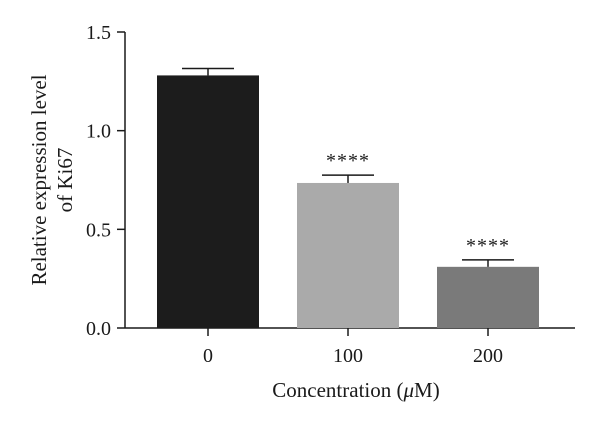 The height and width of the screenshot is (425, 600). What do you see at coordinates (65, 180) in the screenshot?
I see `y-axis-title-line-2: of Ki67` at bounding box center [65, 180].